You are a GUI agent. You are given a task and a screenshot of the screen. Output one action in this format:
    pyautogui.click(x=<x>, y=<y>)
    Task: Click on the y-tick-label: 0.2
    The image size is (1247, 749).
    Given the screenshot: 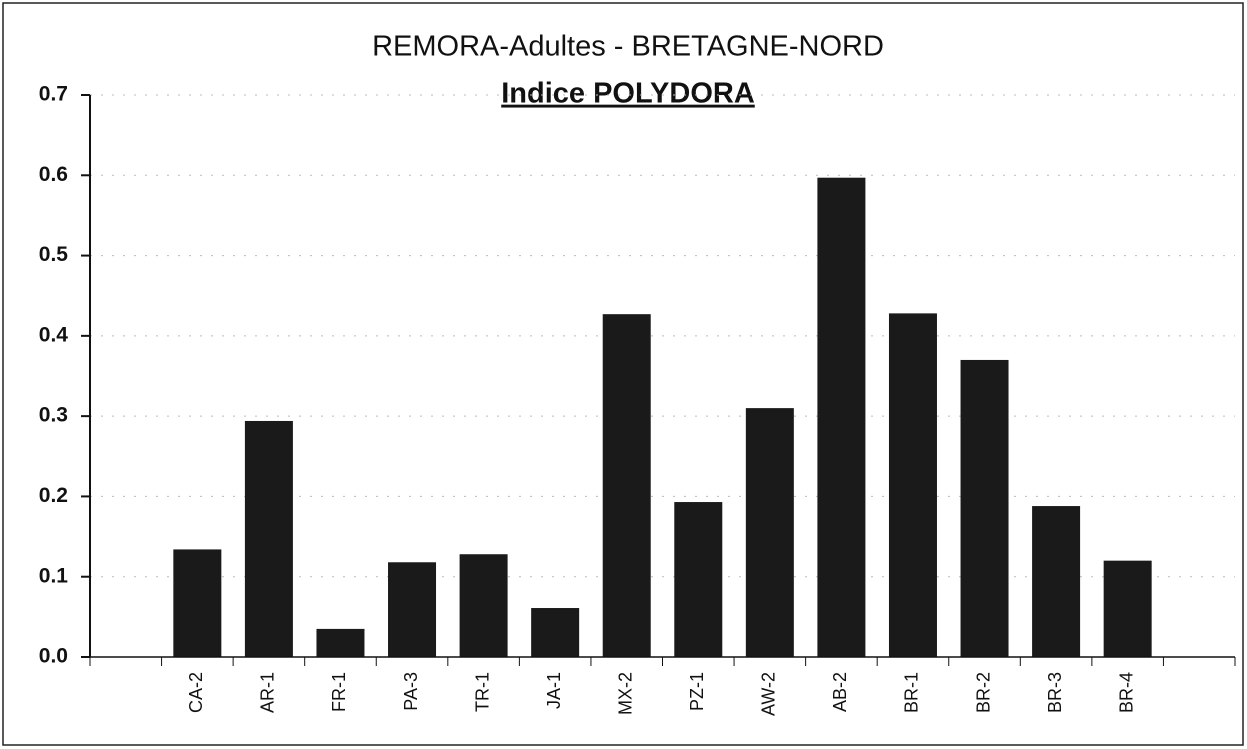 What is the action you would take?
    pyautogui.click(x=53, y=495)
    